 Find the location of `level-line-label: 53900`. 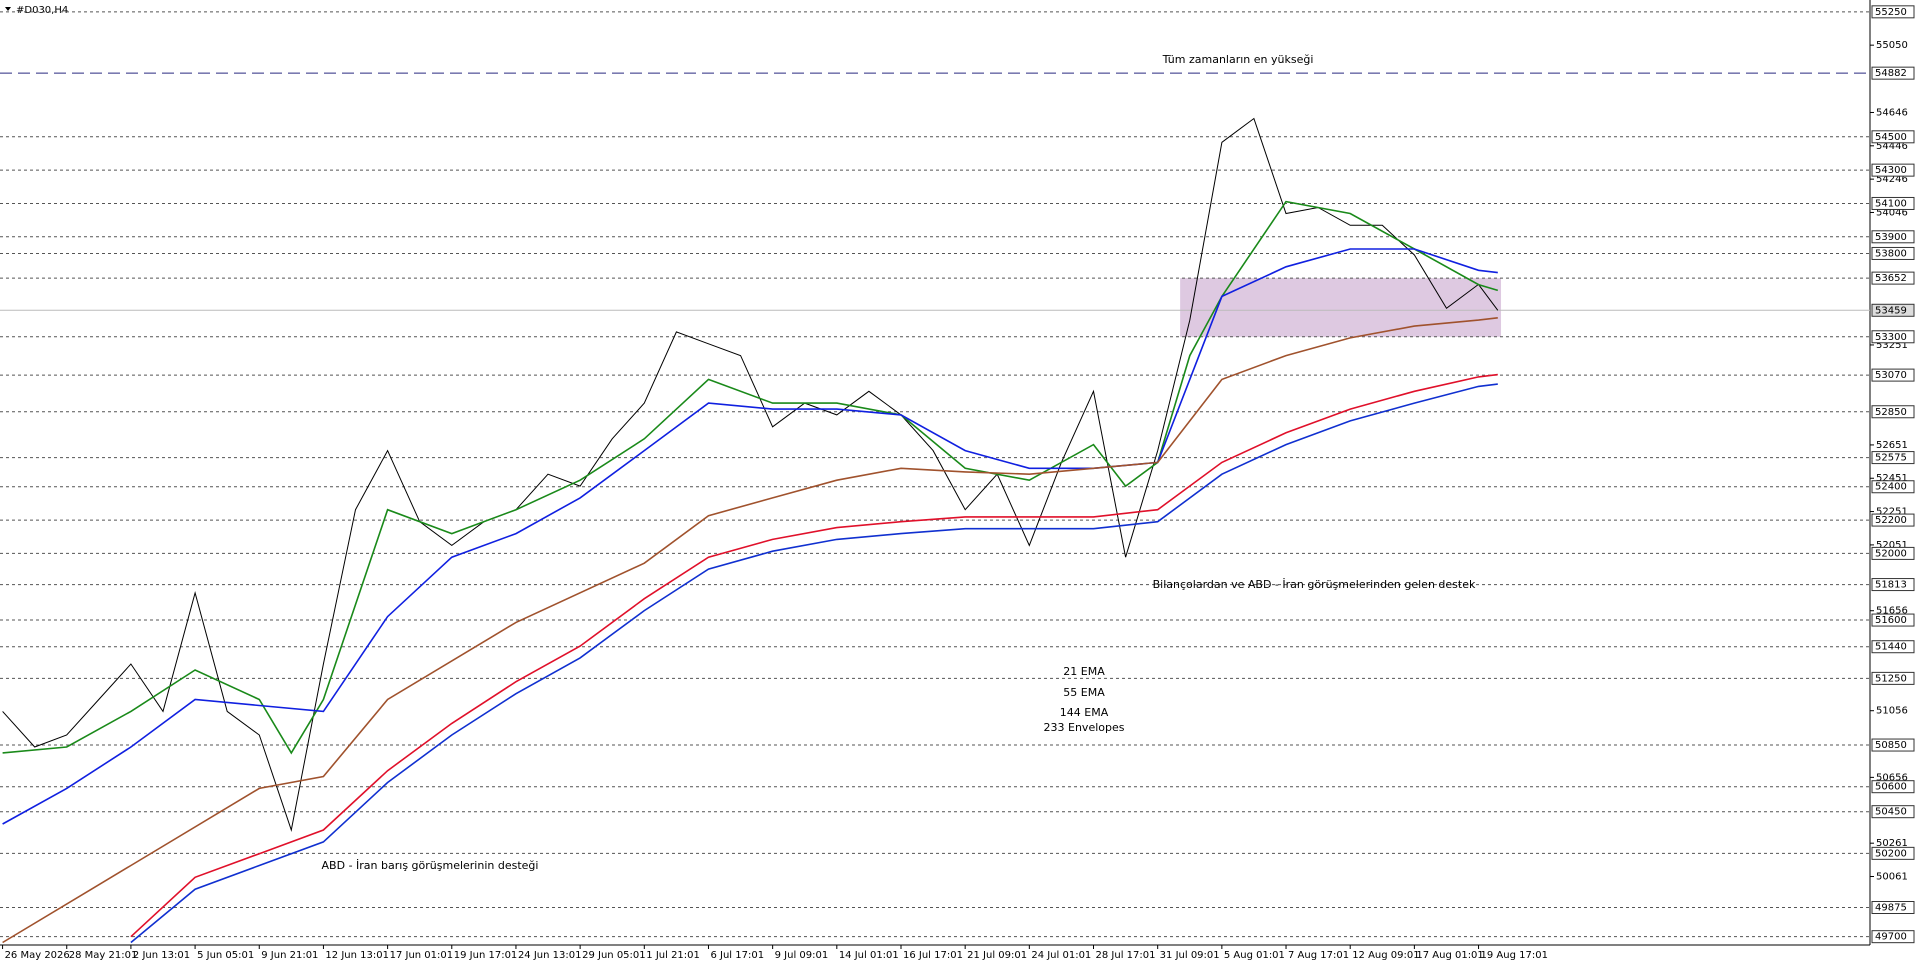

level-line-label: 53900 is located at coordinates (1891, 237).